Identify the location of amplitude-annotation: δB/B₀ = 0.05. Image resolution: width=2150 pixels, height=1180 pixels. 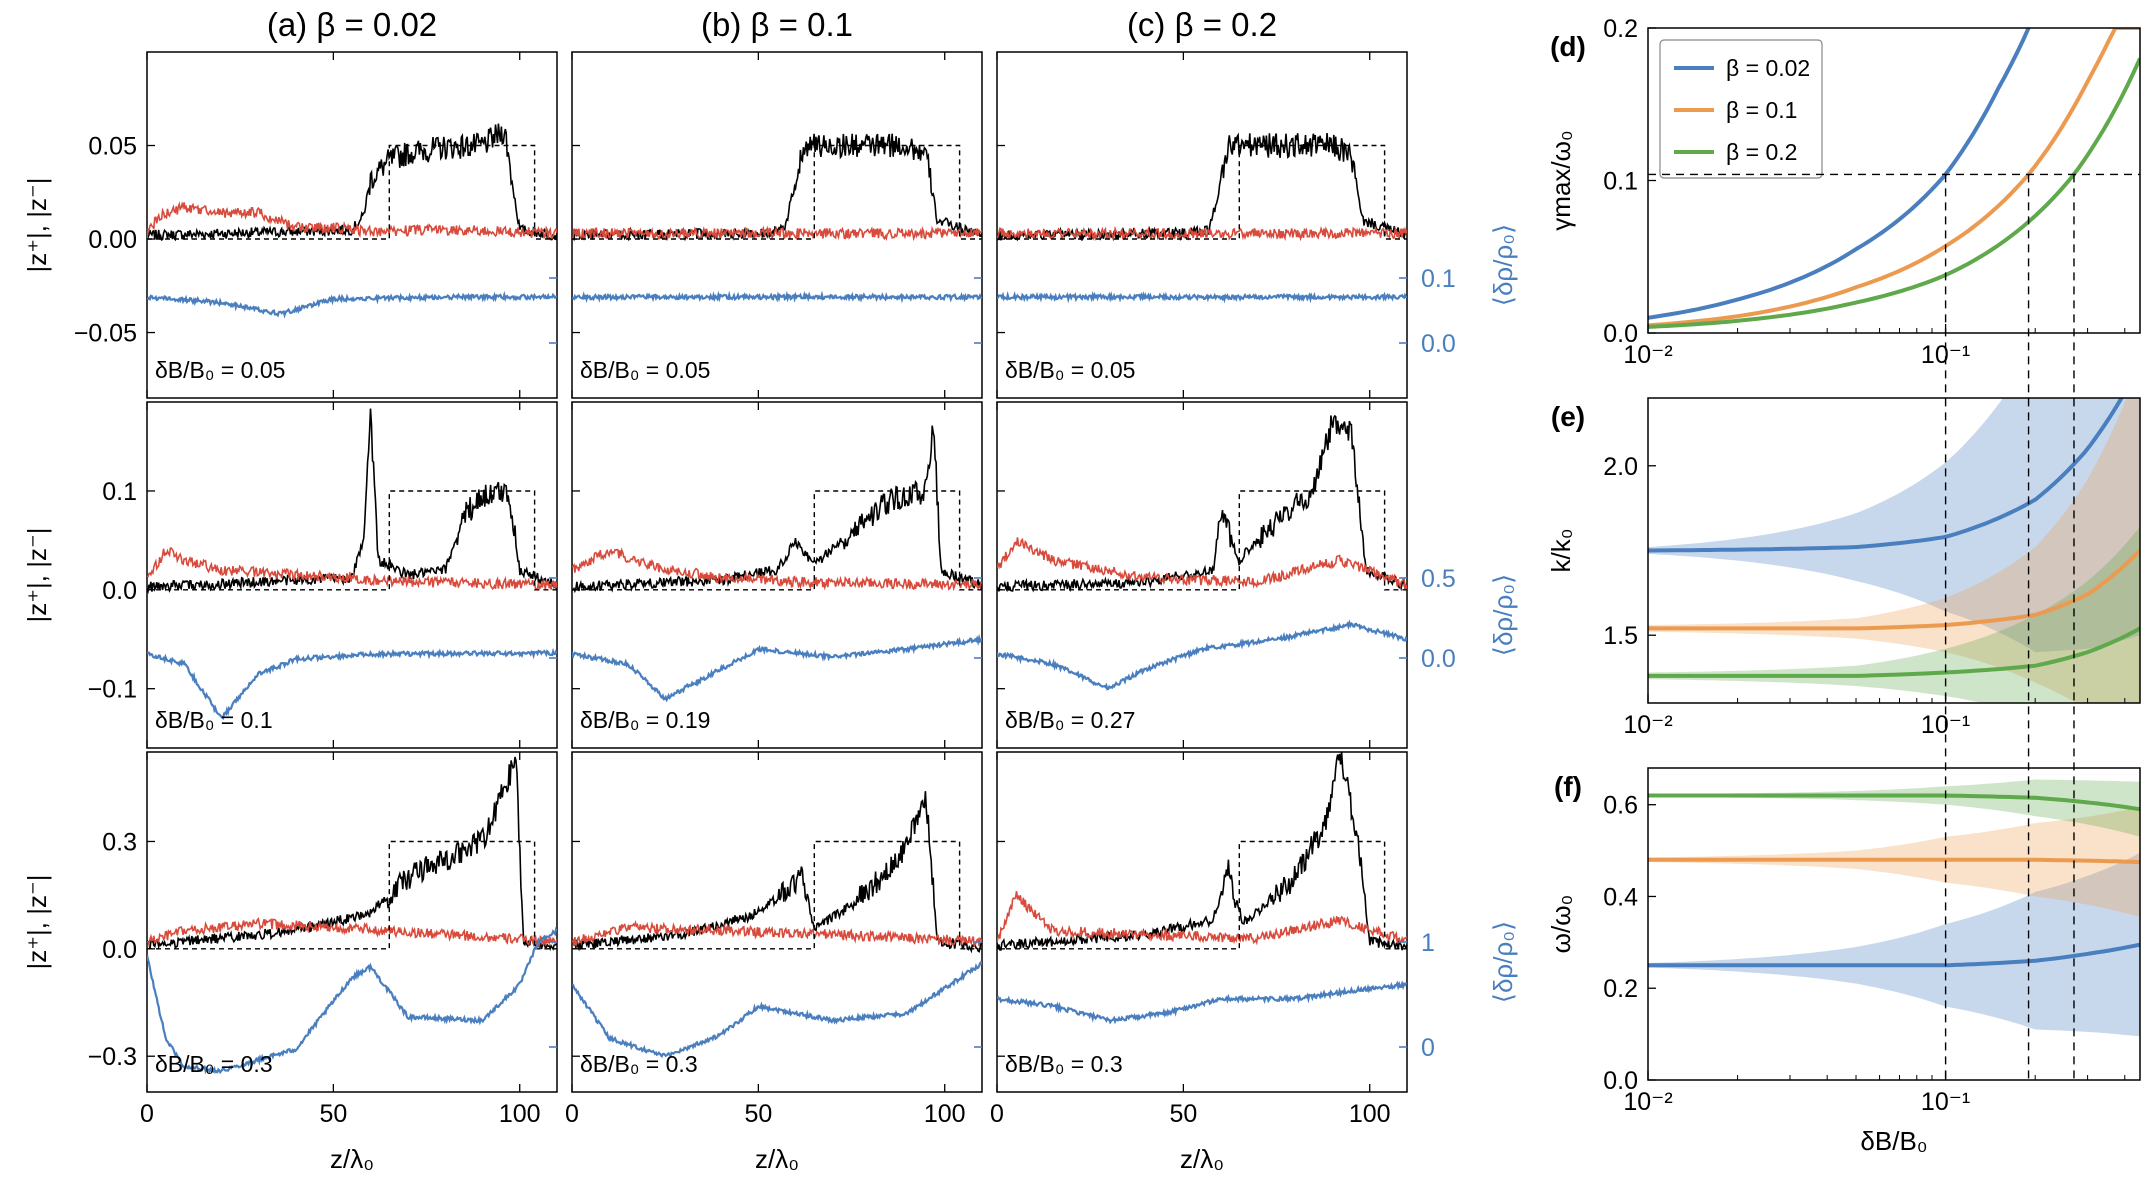
(645, 370).